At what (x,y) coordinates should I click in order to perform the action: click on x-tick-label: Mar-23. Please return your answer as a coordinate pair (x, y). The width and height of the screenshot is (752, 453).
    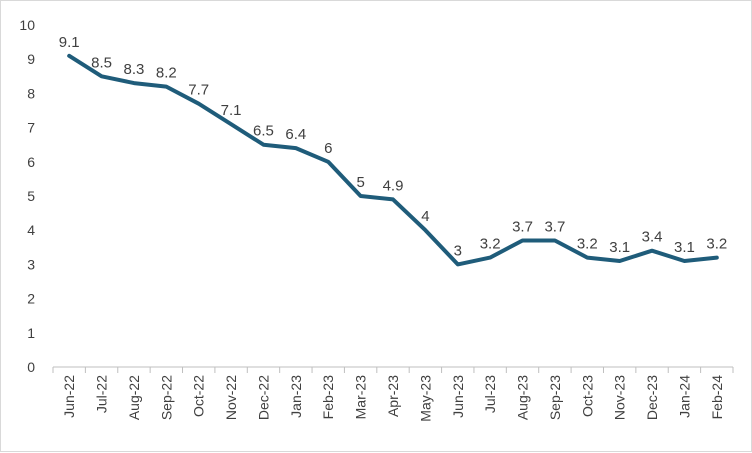
    Looking at the image, I should click on (361, 397).